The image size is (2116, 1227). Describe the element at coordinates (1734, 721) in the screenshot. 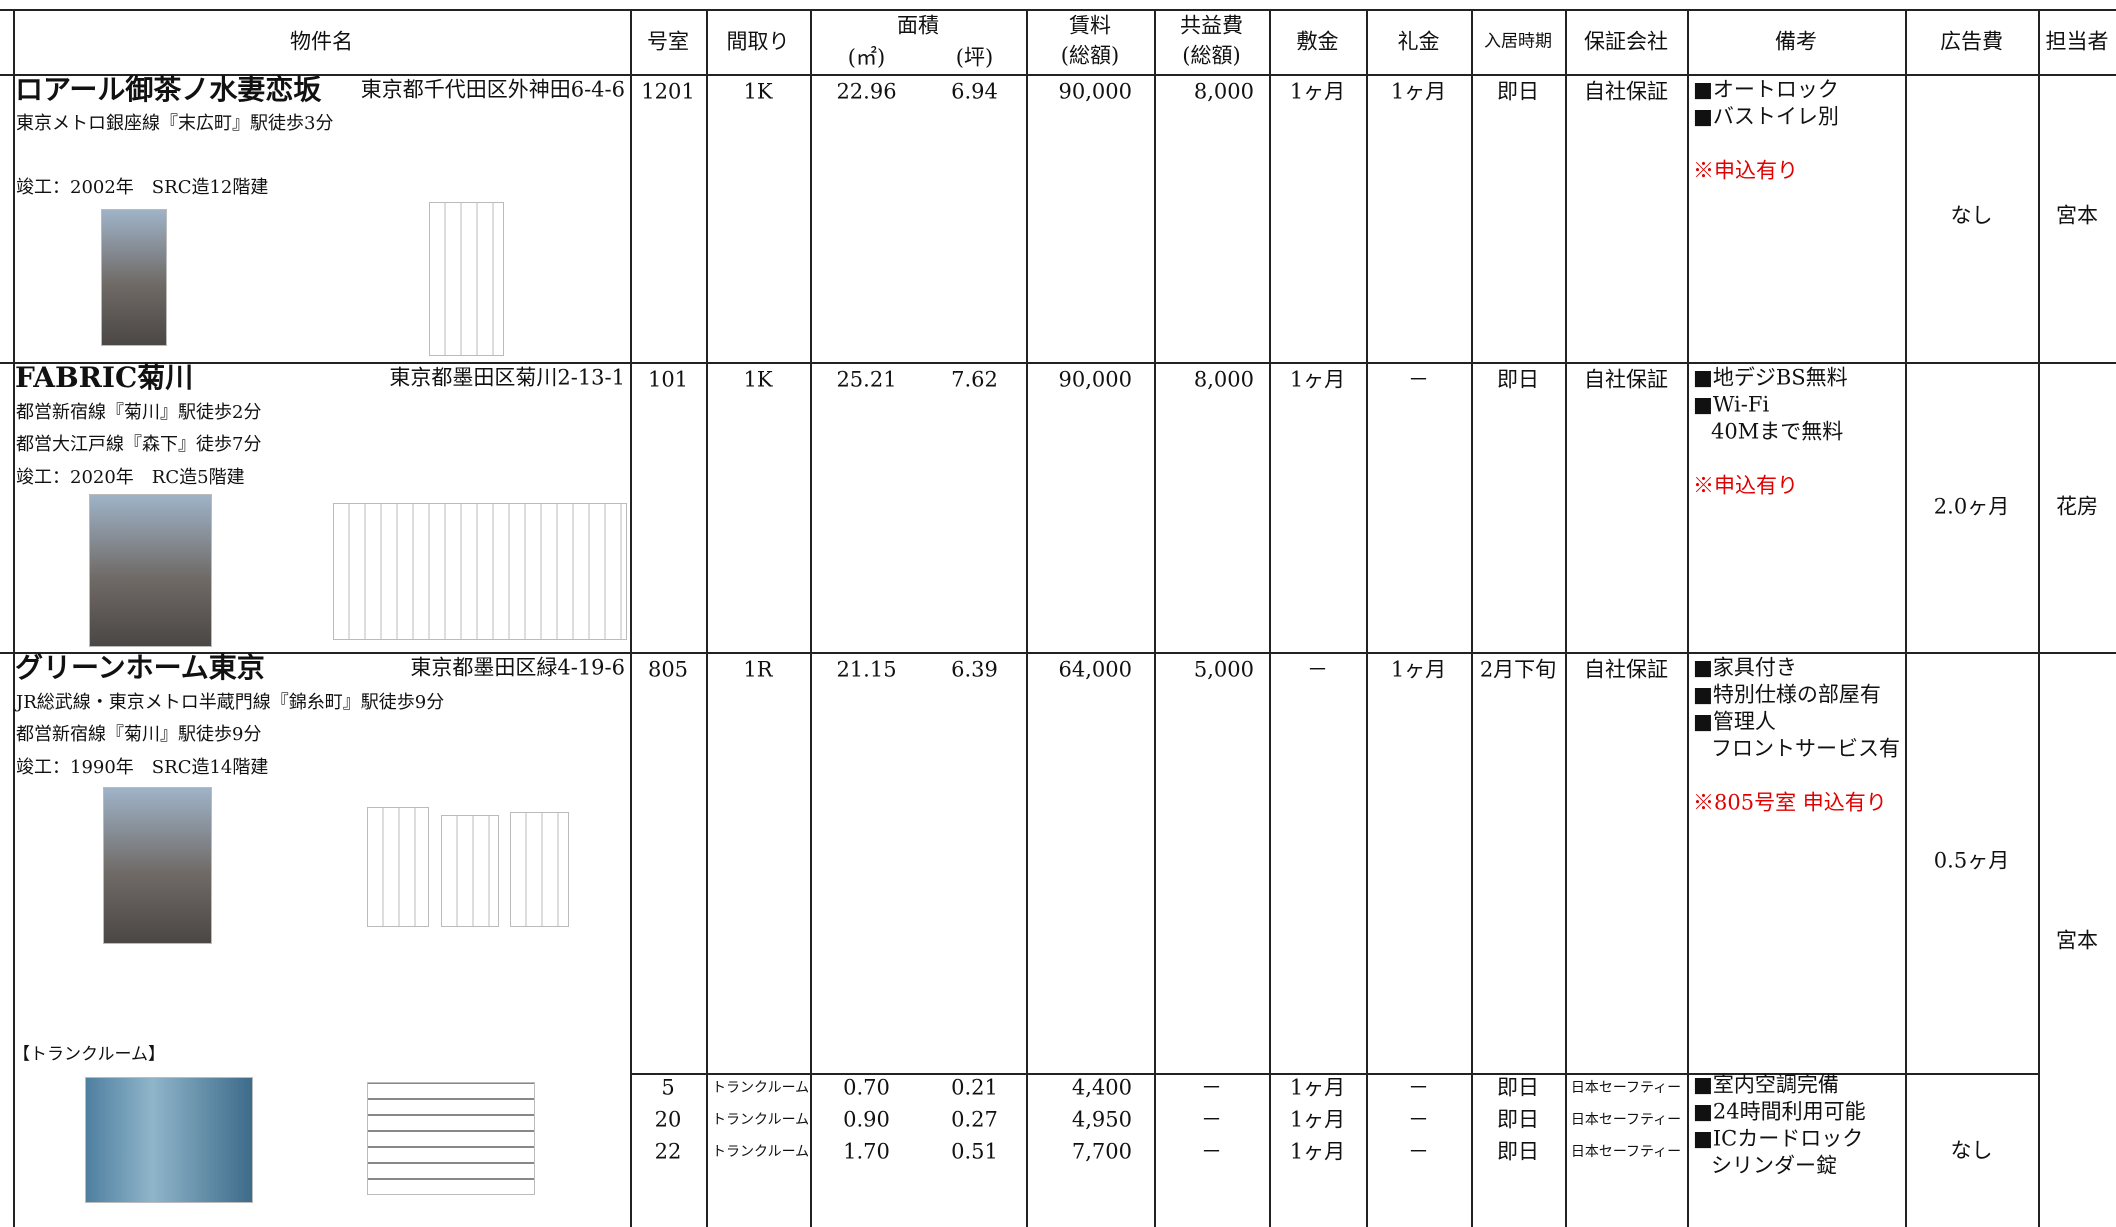

I see `note: ■管理人` at that location.